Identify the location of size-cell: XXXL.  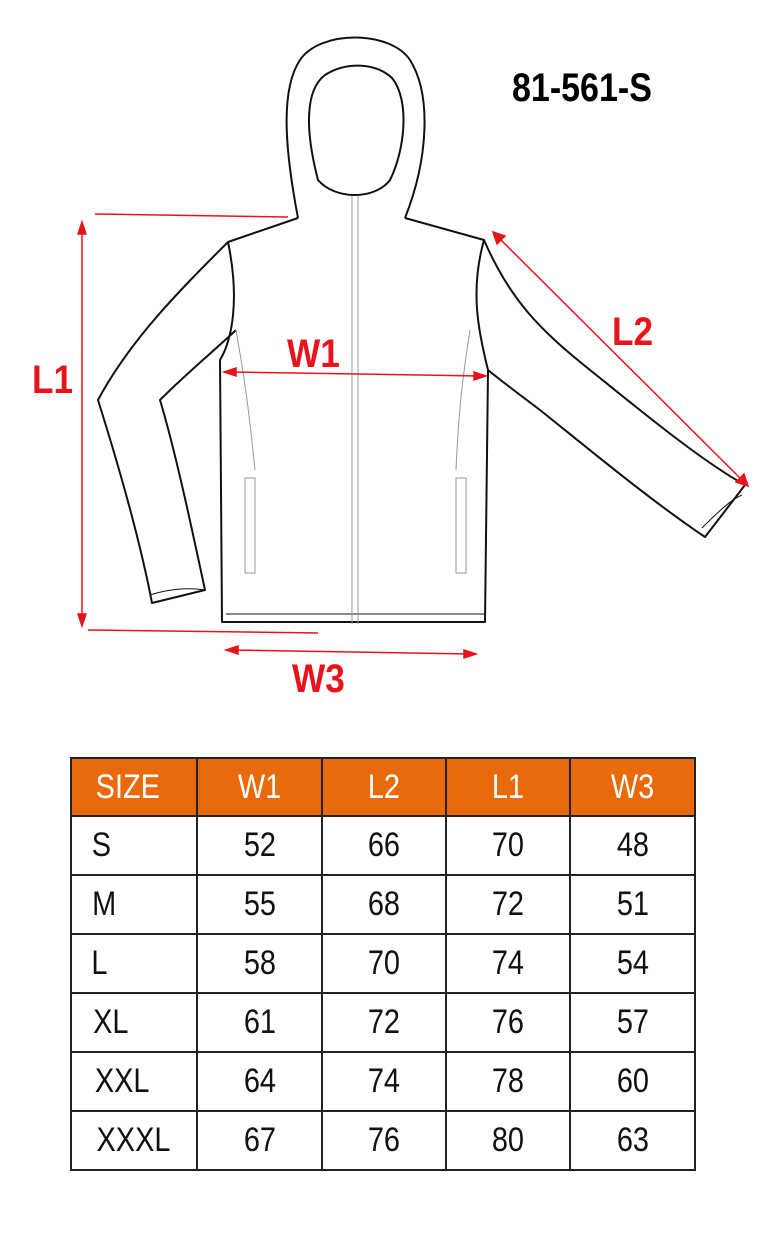
(133, 1140).